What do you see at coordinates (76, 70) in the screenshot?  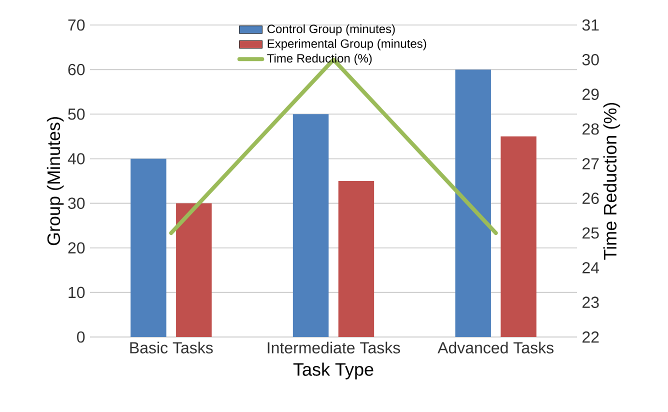 I see `y-tick-label: 60` at bounding box center [76, 70].